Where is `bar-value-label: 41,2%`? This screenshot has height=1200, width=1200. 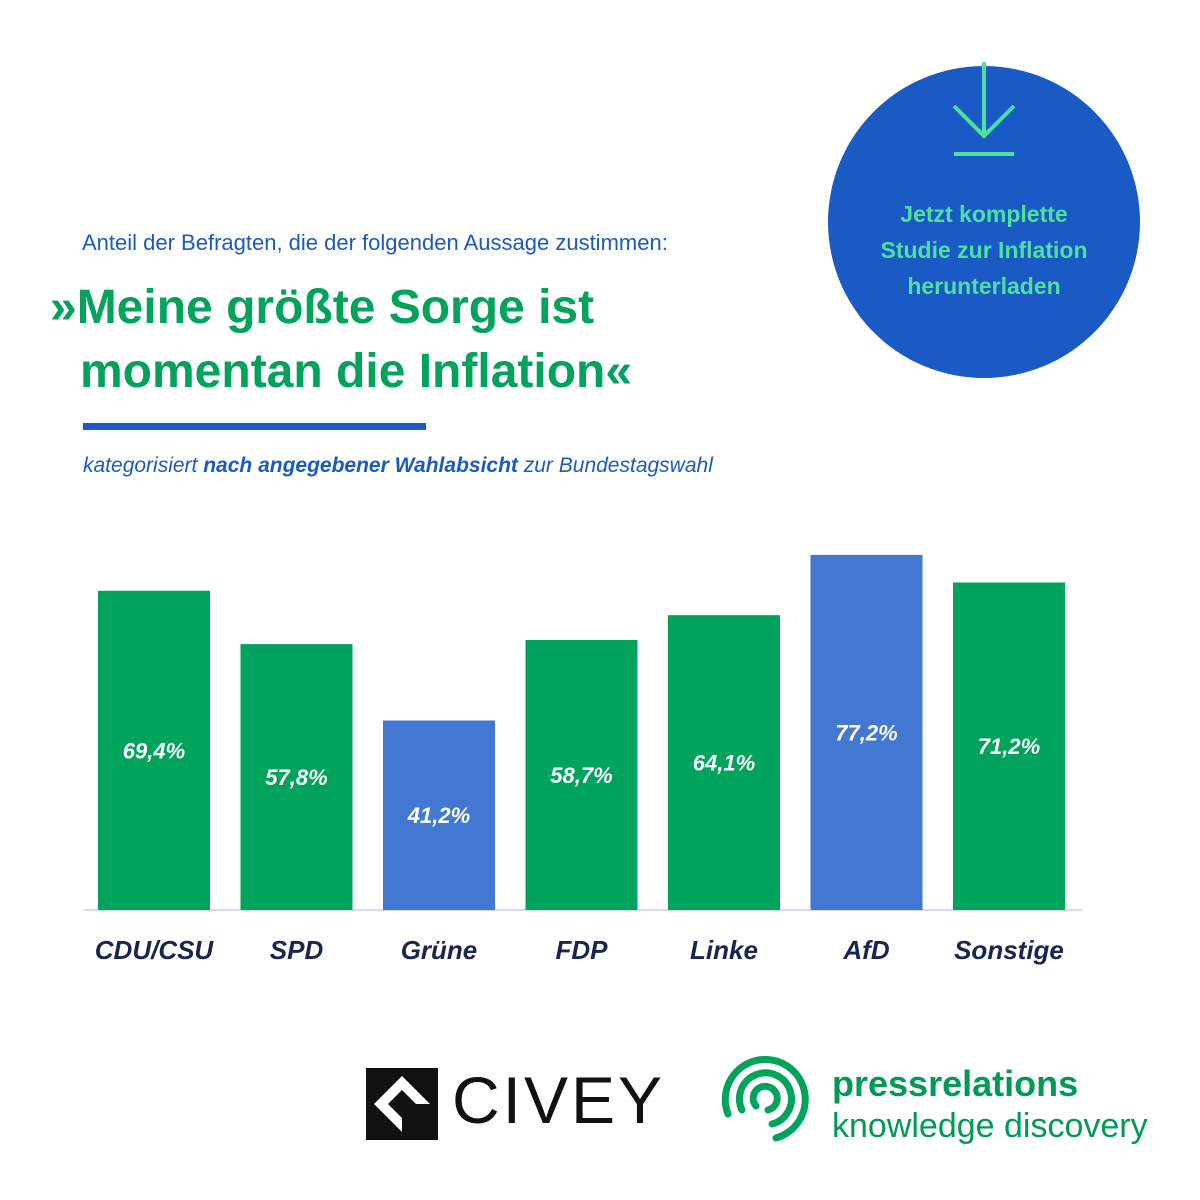
bar-value-label: 41,2% is located at coordinates (438, 815).